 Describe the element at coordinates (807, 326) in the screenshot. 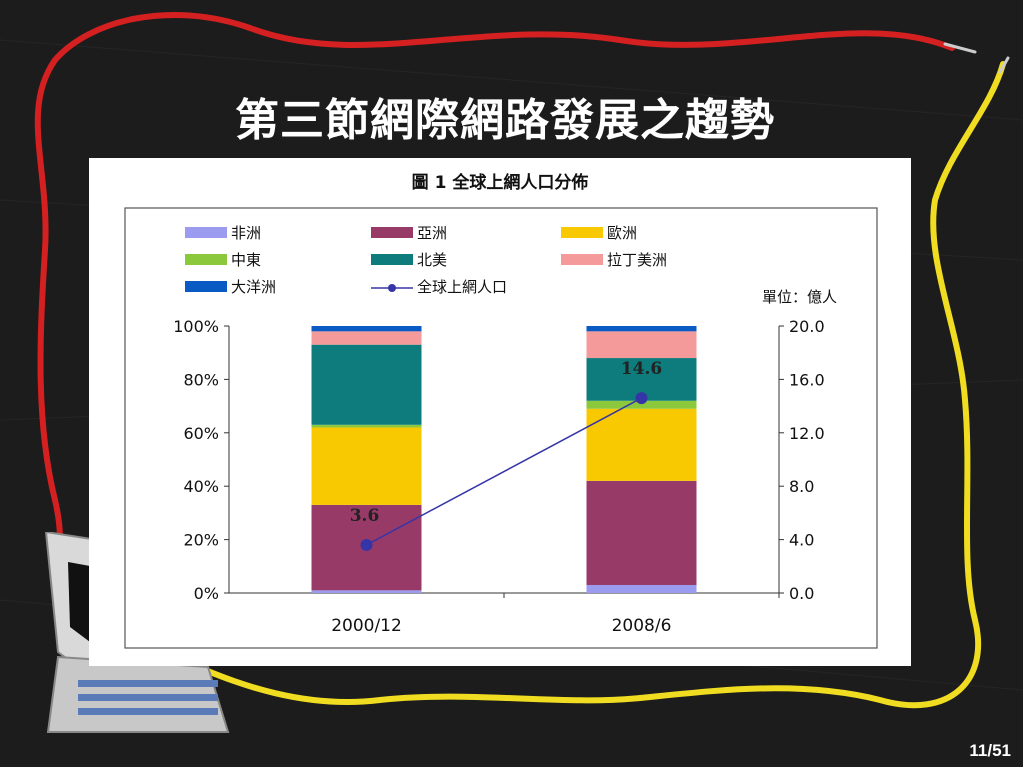

I see `y-tick-label-right: 20.0` at that location.